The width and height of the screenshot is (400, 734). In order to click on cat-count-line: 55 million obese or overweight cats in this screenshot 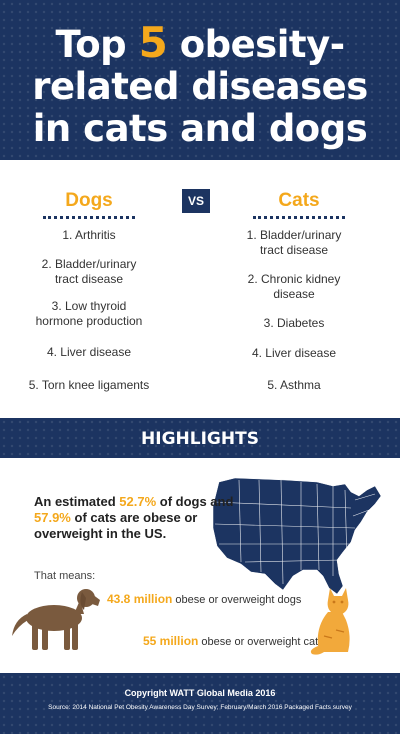, I will do `click(233, 641)`.